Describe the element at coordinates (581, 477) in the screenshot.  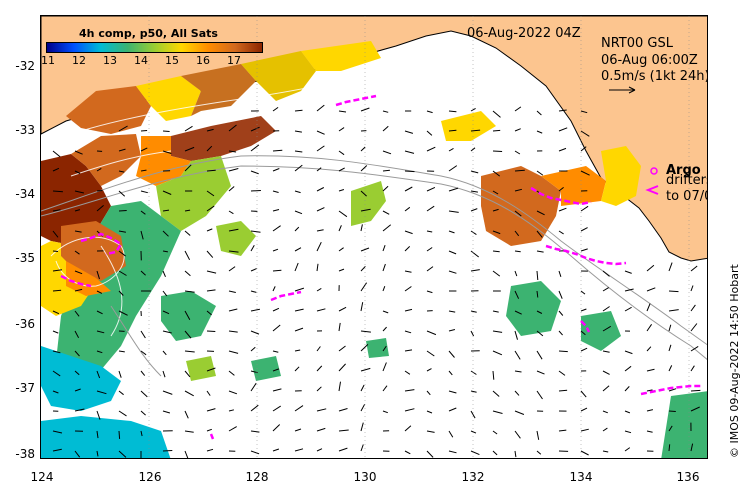
I see `x-tick-label: 134` at that location.